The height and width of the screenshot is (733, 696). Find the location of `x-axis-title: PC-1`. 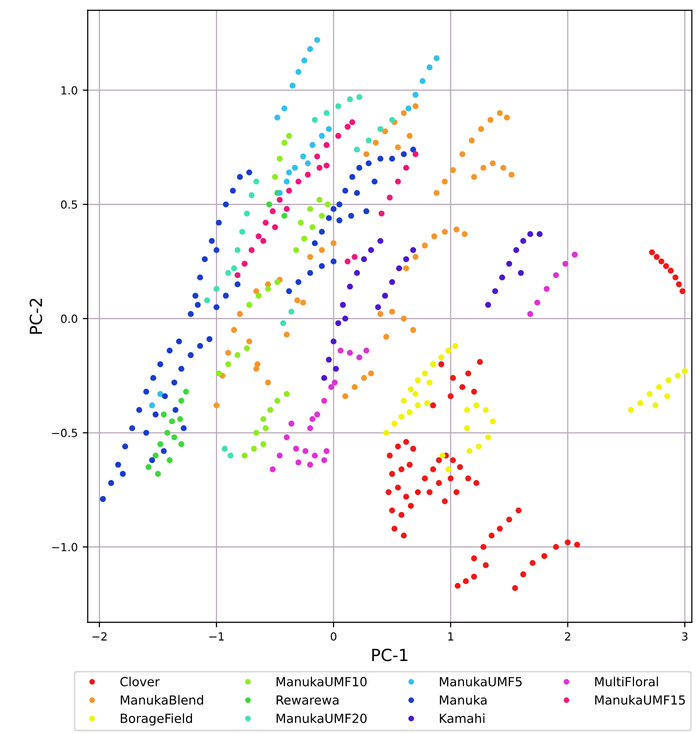

x-axis-title: PC-1 is located at coordinates (390, 655).